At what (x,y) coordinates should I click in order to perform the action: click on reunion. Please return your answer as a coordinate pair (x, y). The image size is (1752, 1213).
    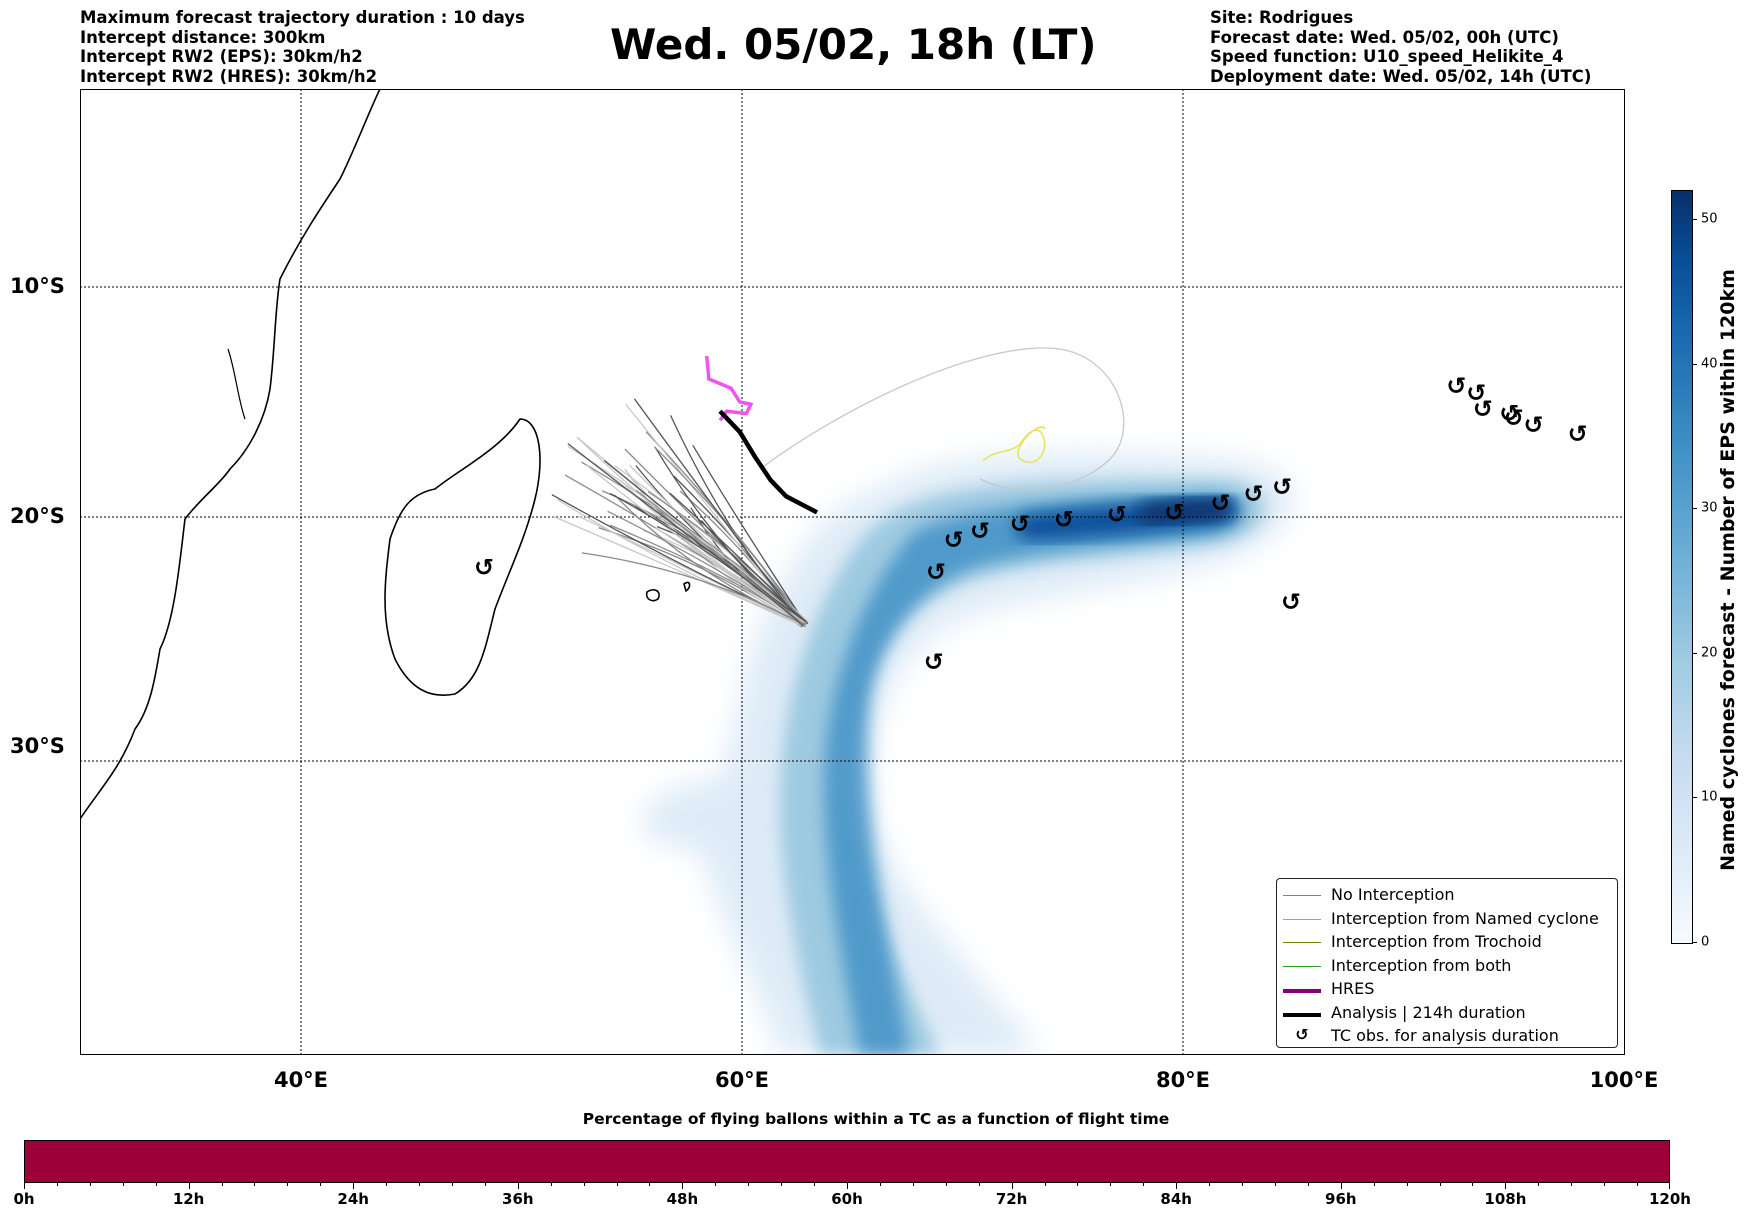
    Looking at the image, I should click on (687, 587).